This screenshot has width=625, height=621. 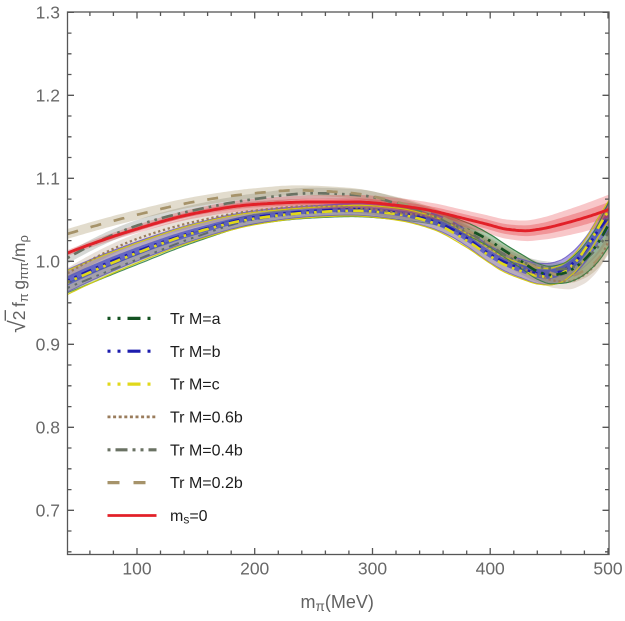 I want to click on svg-text: Tr M=0.4b, so click(x=206, y=450).